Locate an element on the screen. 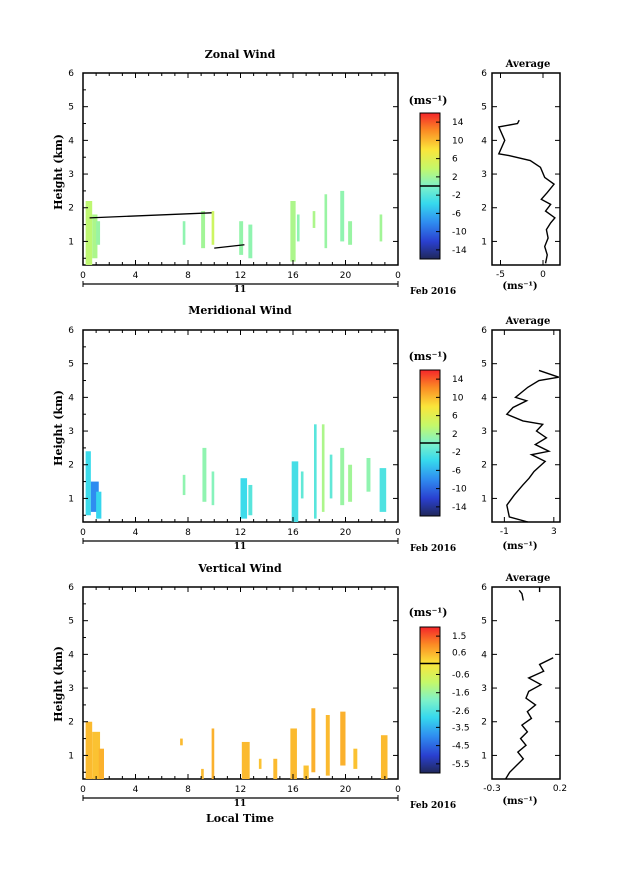 This screenshot has width=618, height=873. y-tick-label: 1 is located at coordinates (71, 242).